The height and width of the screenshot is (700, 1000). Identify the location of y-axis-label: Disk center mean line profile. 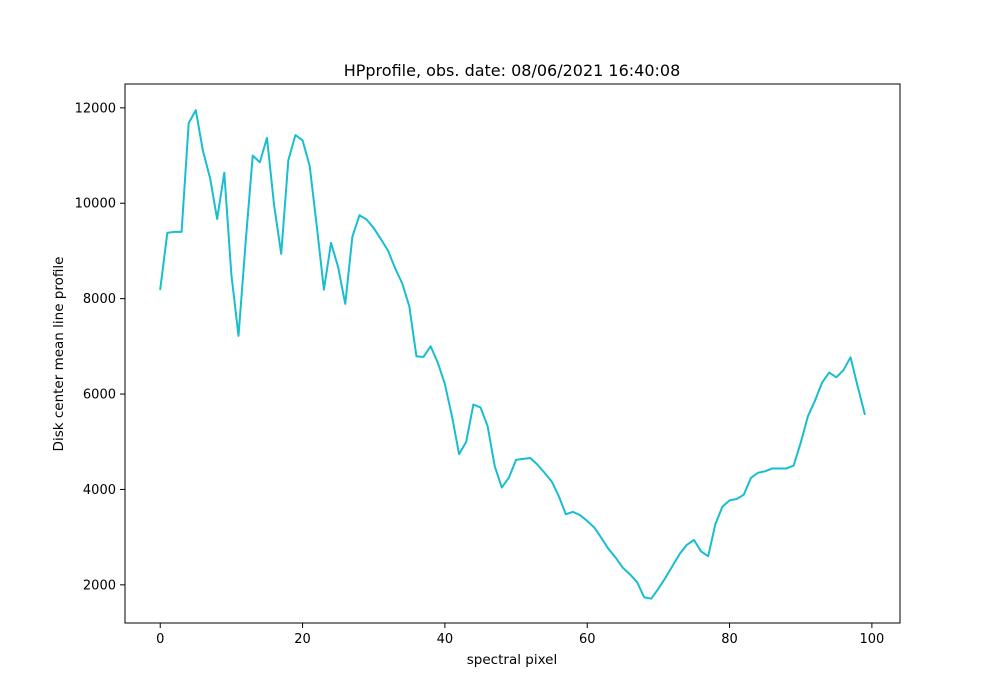
(59, 354).